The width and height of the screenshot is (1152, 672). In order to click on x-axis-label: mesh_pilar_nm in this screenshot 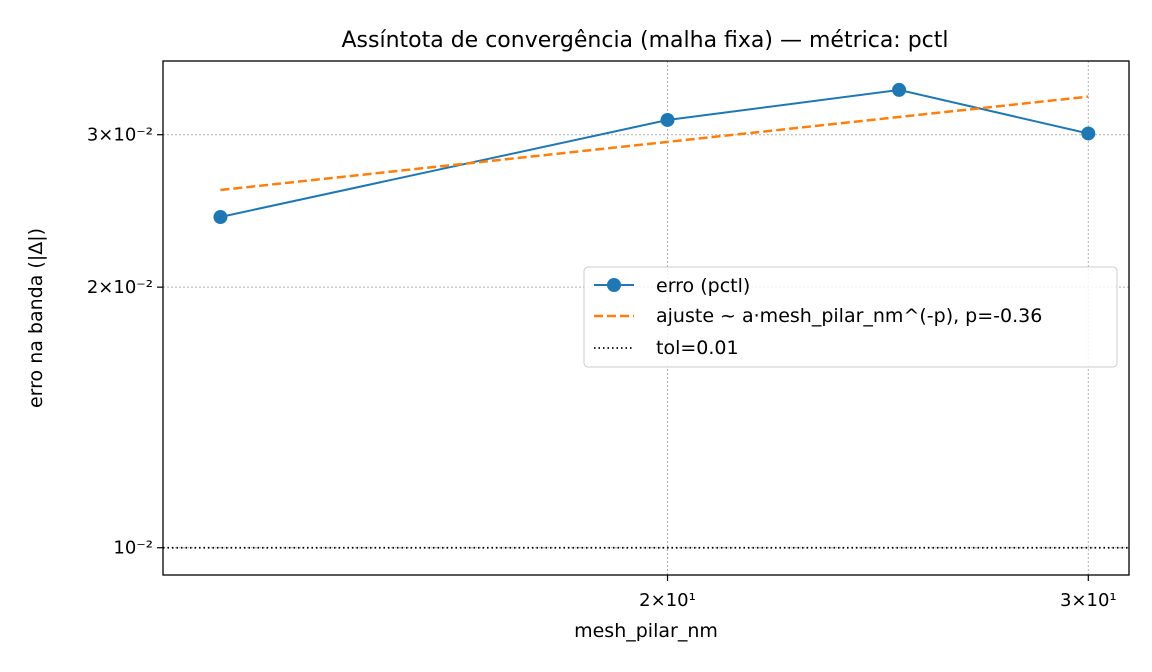, I will do `click(646, 631)`.